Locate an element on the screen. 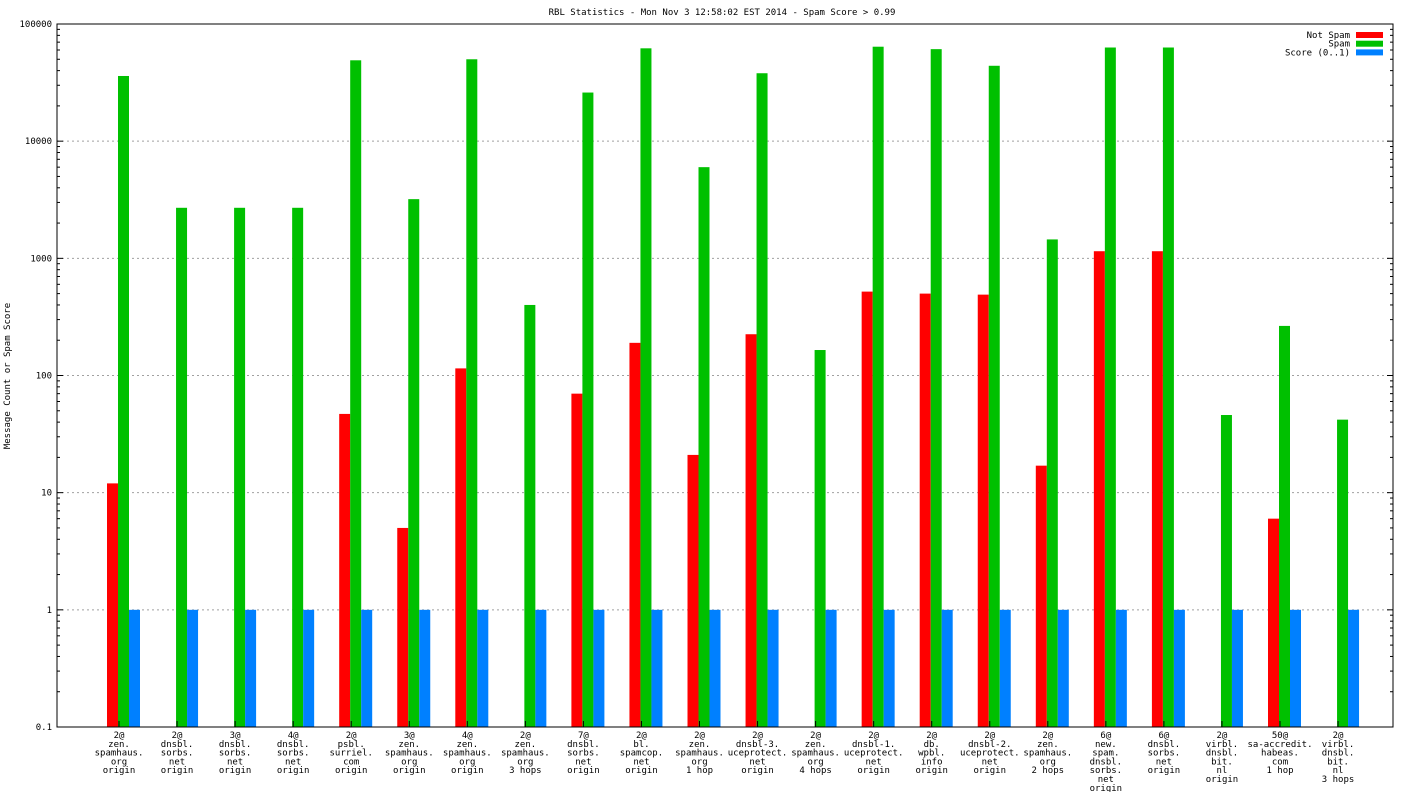  x-tick-label: spamcop. is located at coordinates (641, 754).